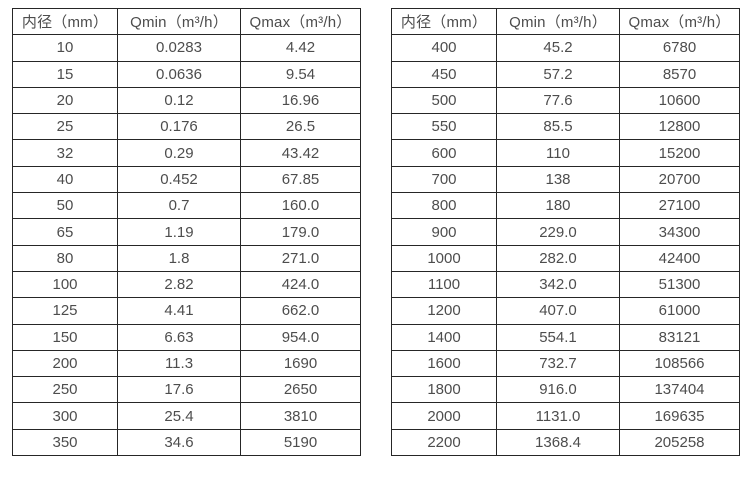  Describe the element at coordinates (558, 258) in the screenshot. I see `table-cell: 282.0` at that location.